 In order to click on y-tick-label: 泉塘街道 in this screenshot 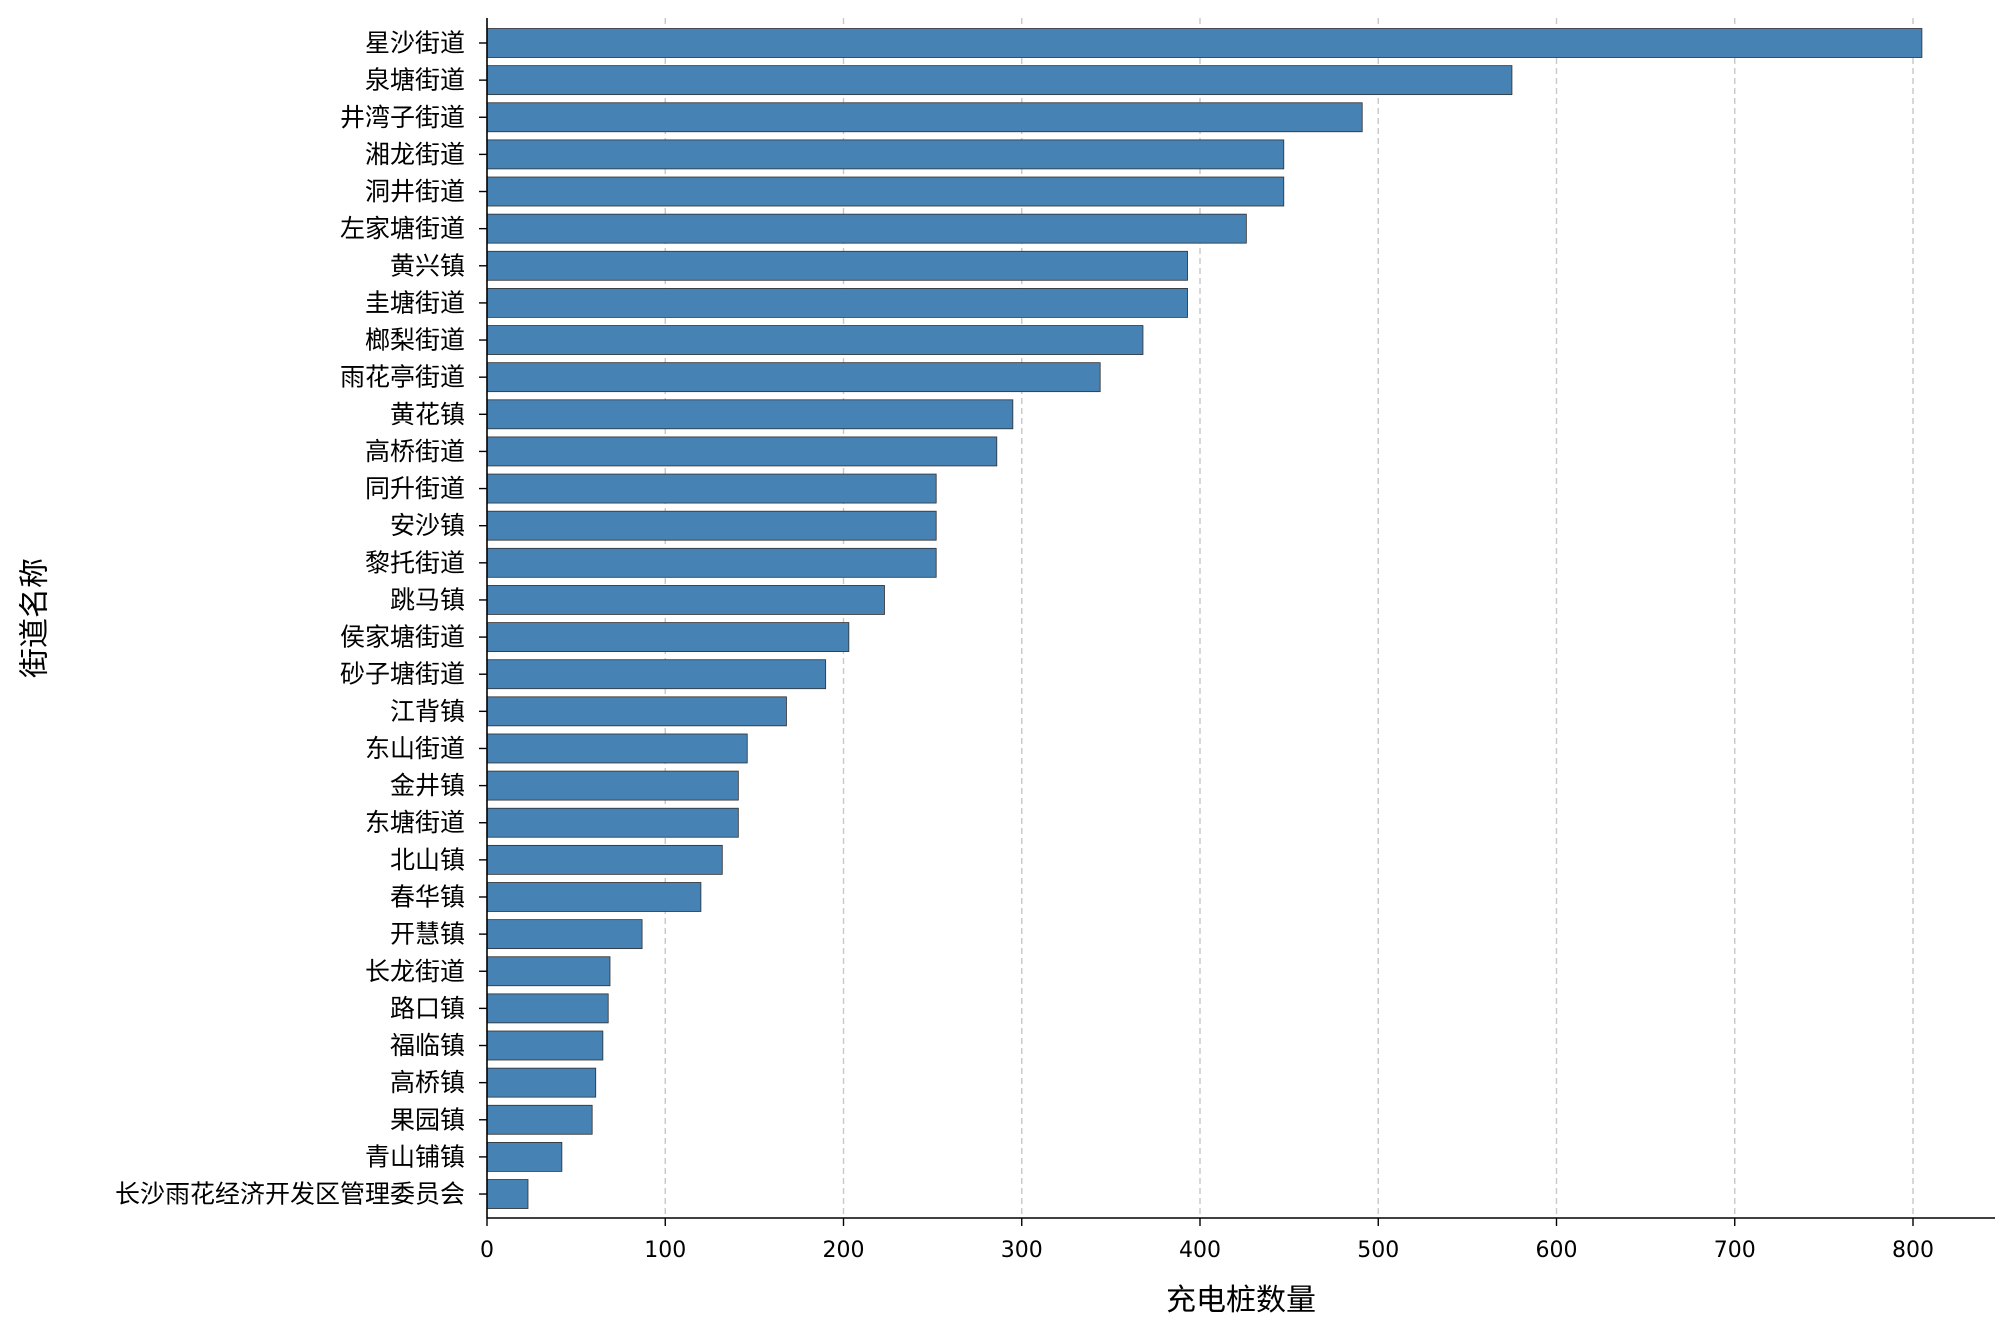, I will do `click(415, 80)`.